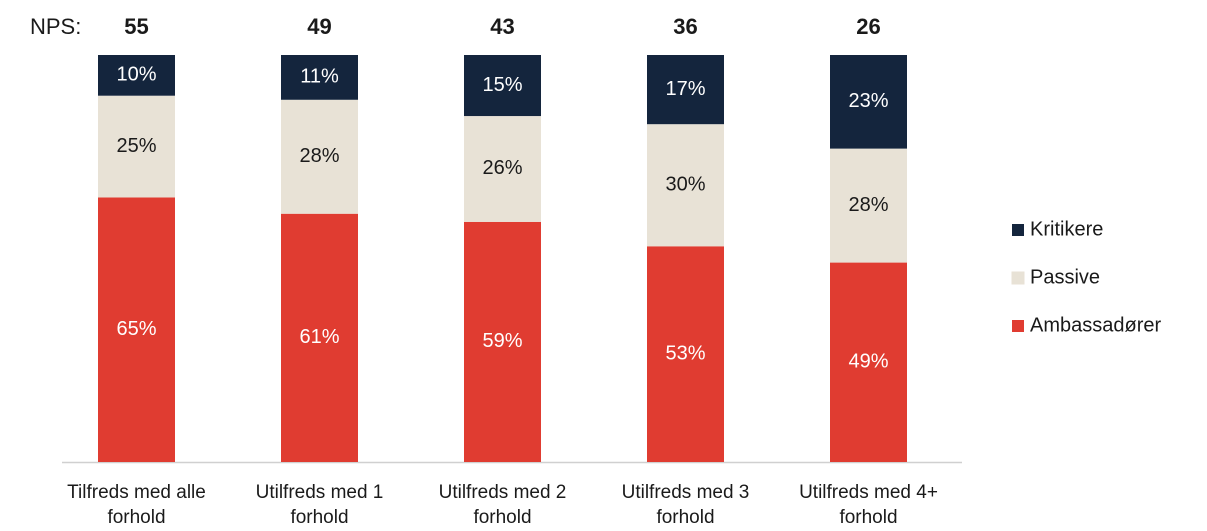 The width and height of the screenshot is (1207, 531). I want to click on data-label: 61%, so click(319, 337).